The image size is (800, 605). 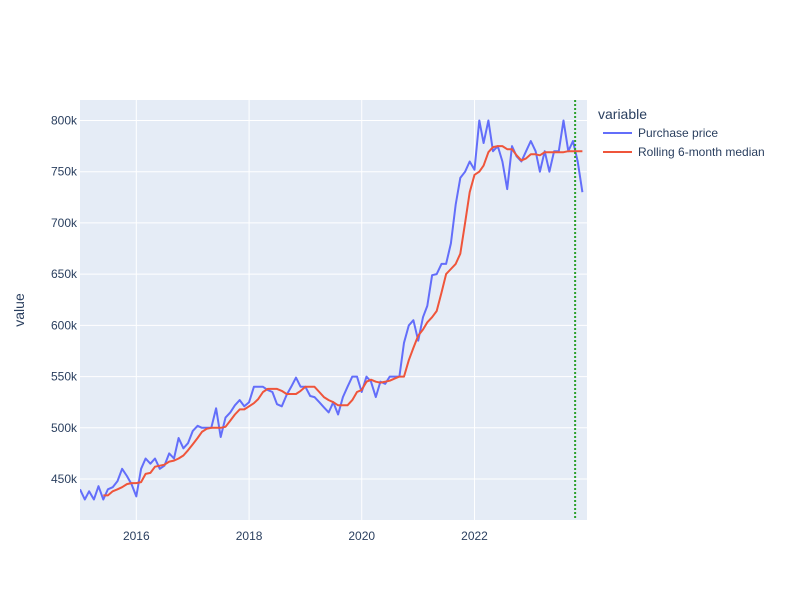 I want to click on legend-label-purchase-price: Purchase price, so click(x=678, y=133).